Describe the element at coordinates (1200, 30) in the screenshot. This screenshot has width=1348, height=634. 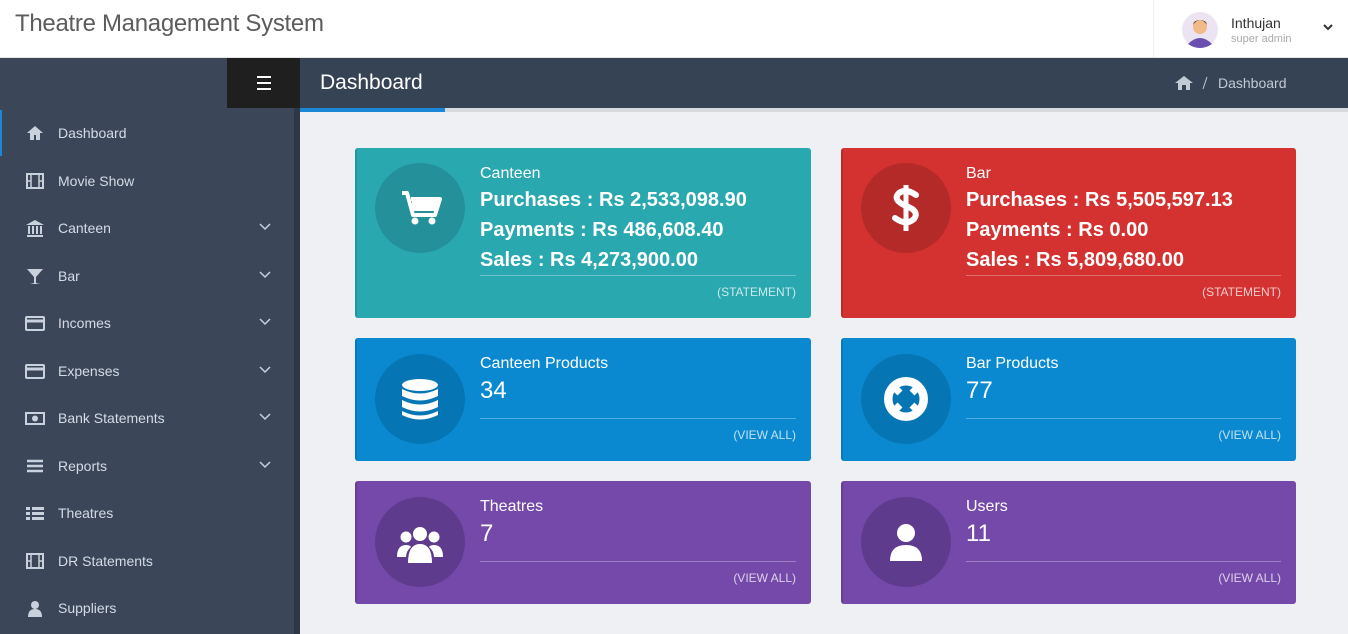
I see `avatar` at that location.